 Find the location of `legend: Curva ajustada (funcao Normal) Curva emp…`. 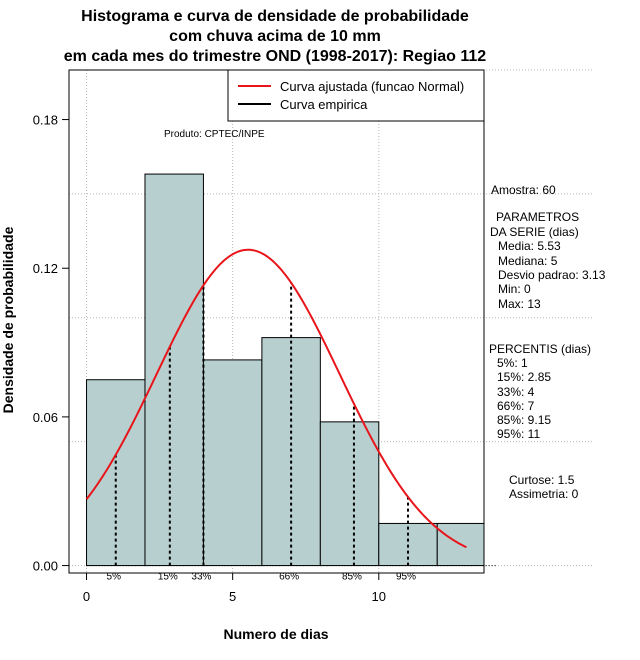

legend: Curva ajustada (funcao Normal) Curva emp… is located at coordinates (356, 95).